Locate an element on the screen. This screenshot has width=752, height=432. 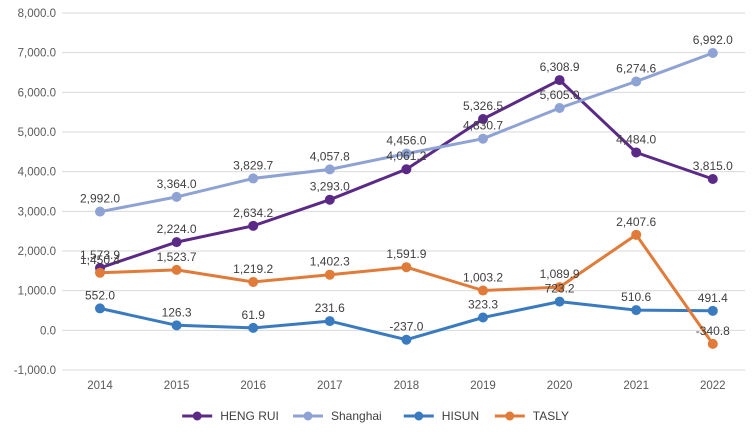
x-tick-label: 2022 is located at coordinates (713, 386).